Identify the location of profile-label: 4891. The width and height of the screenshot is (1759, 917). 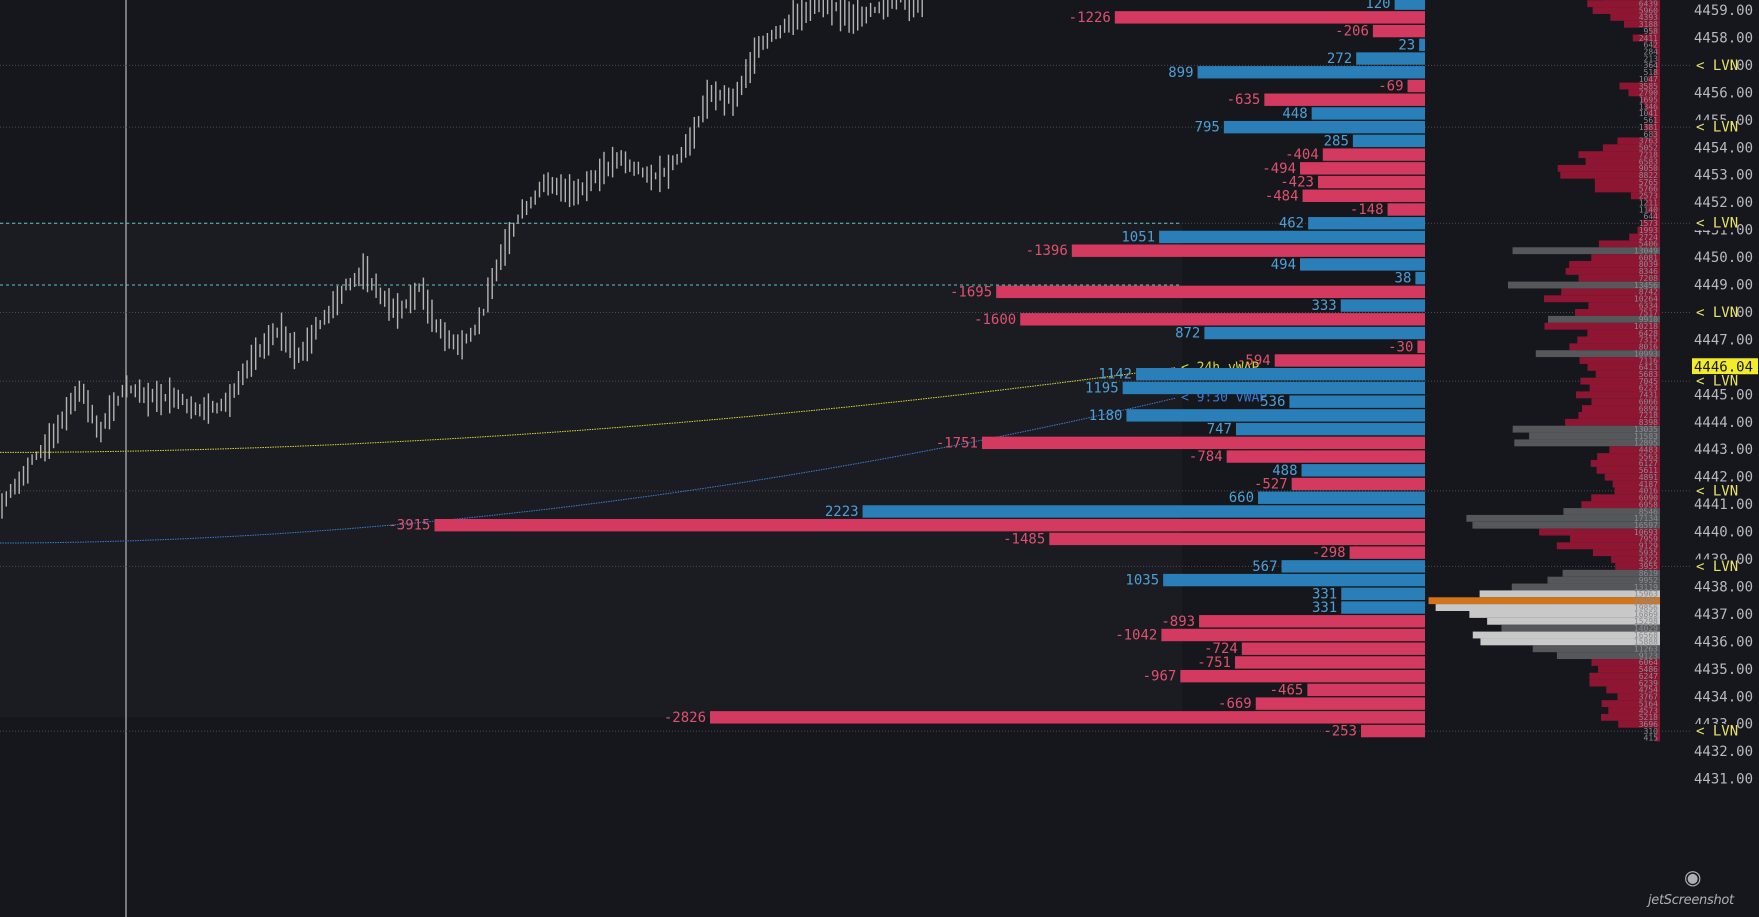
(1648, 477).